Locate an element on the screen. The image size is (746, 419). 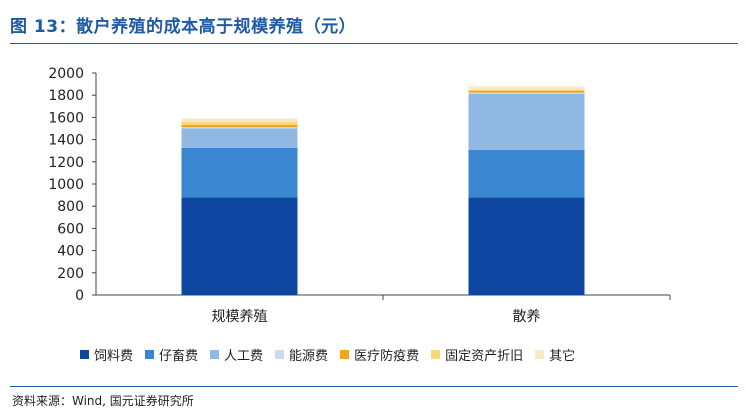
footer-divider is located at coordinates (374, 386).